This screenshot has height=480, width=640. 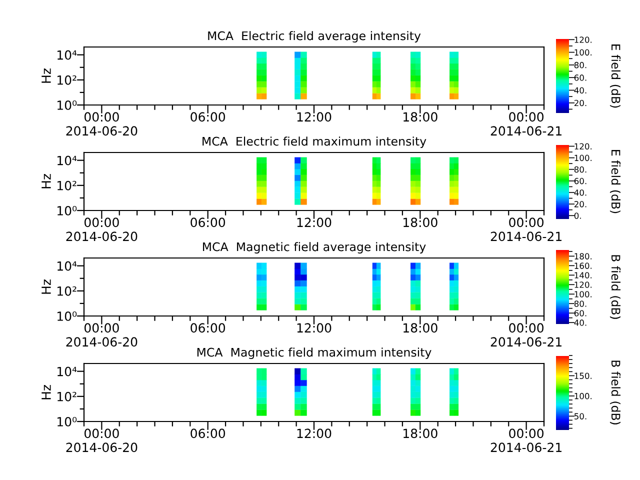 I want to click on color-bar-label: 0., so click(x=577, y=215).